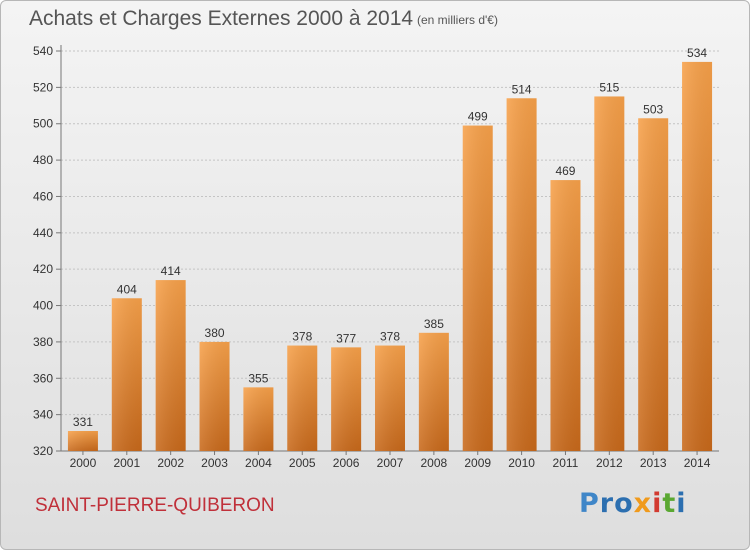 The image size is (750, 550). Describe the element at coordinates (609, 463) in the screenshot. I see `x-tick-label: 2012` at that location.